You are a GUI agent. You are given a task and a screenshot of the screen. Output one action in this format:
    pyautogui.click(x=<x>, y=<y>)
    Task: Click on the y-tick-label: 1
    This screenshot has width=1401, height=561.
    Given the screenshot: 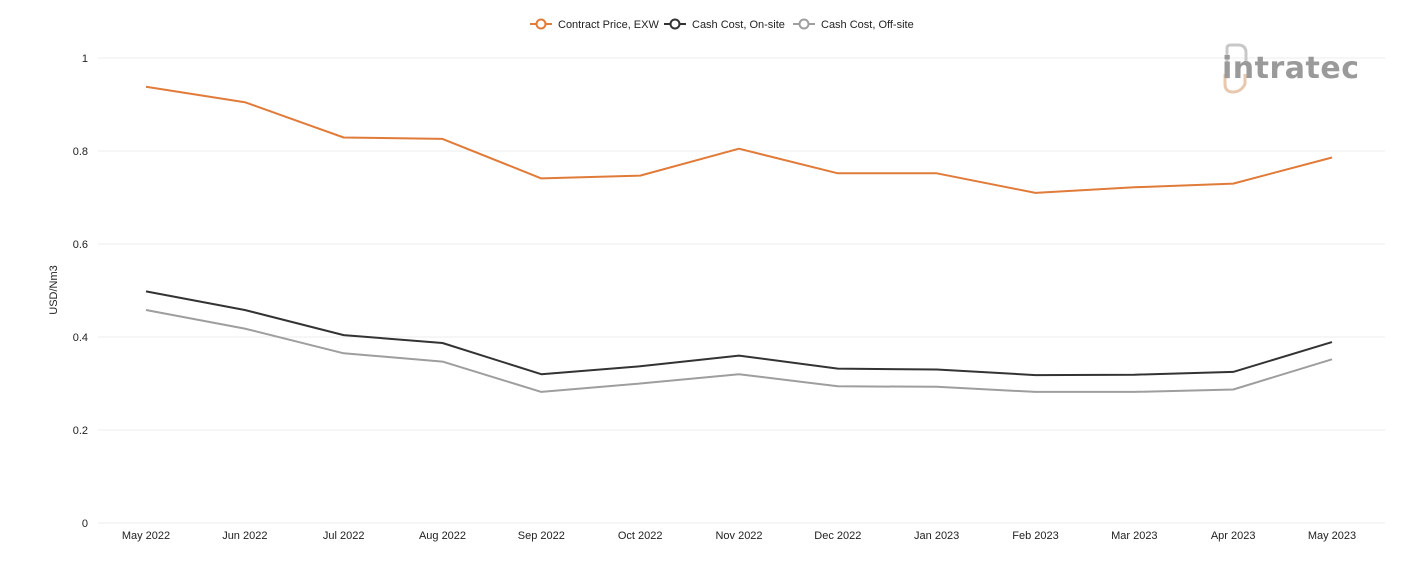 What is the action you would take?
    pyautogui.click(x=85, y=59)
    